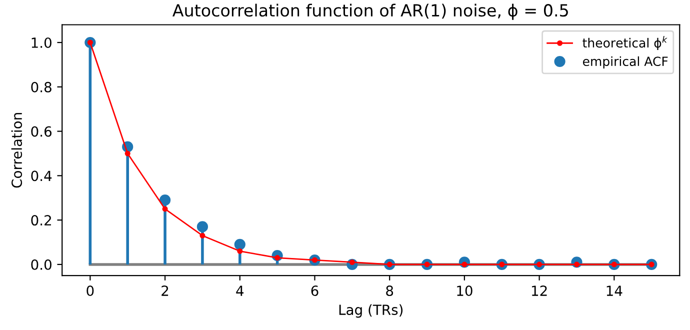  Describe the element at coordinates (370, 12) in the screenshot. I see `chart-title: Autocorrelation function of AR(1) noise, ϕ = 0.5` at that location.